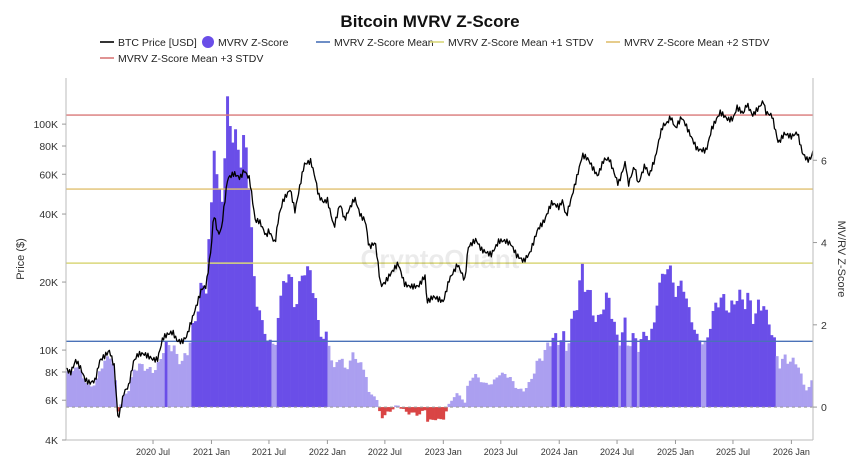  Describe the element at coordinates (51, 441) in the screenshot. I see `y-tick-label: 4K` at that location.